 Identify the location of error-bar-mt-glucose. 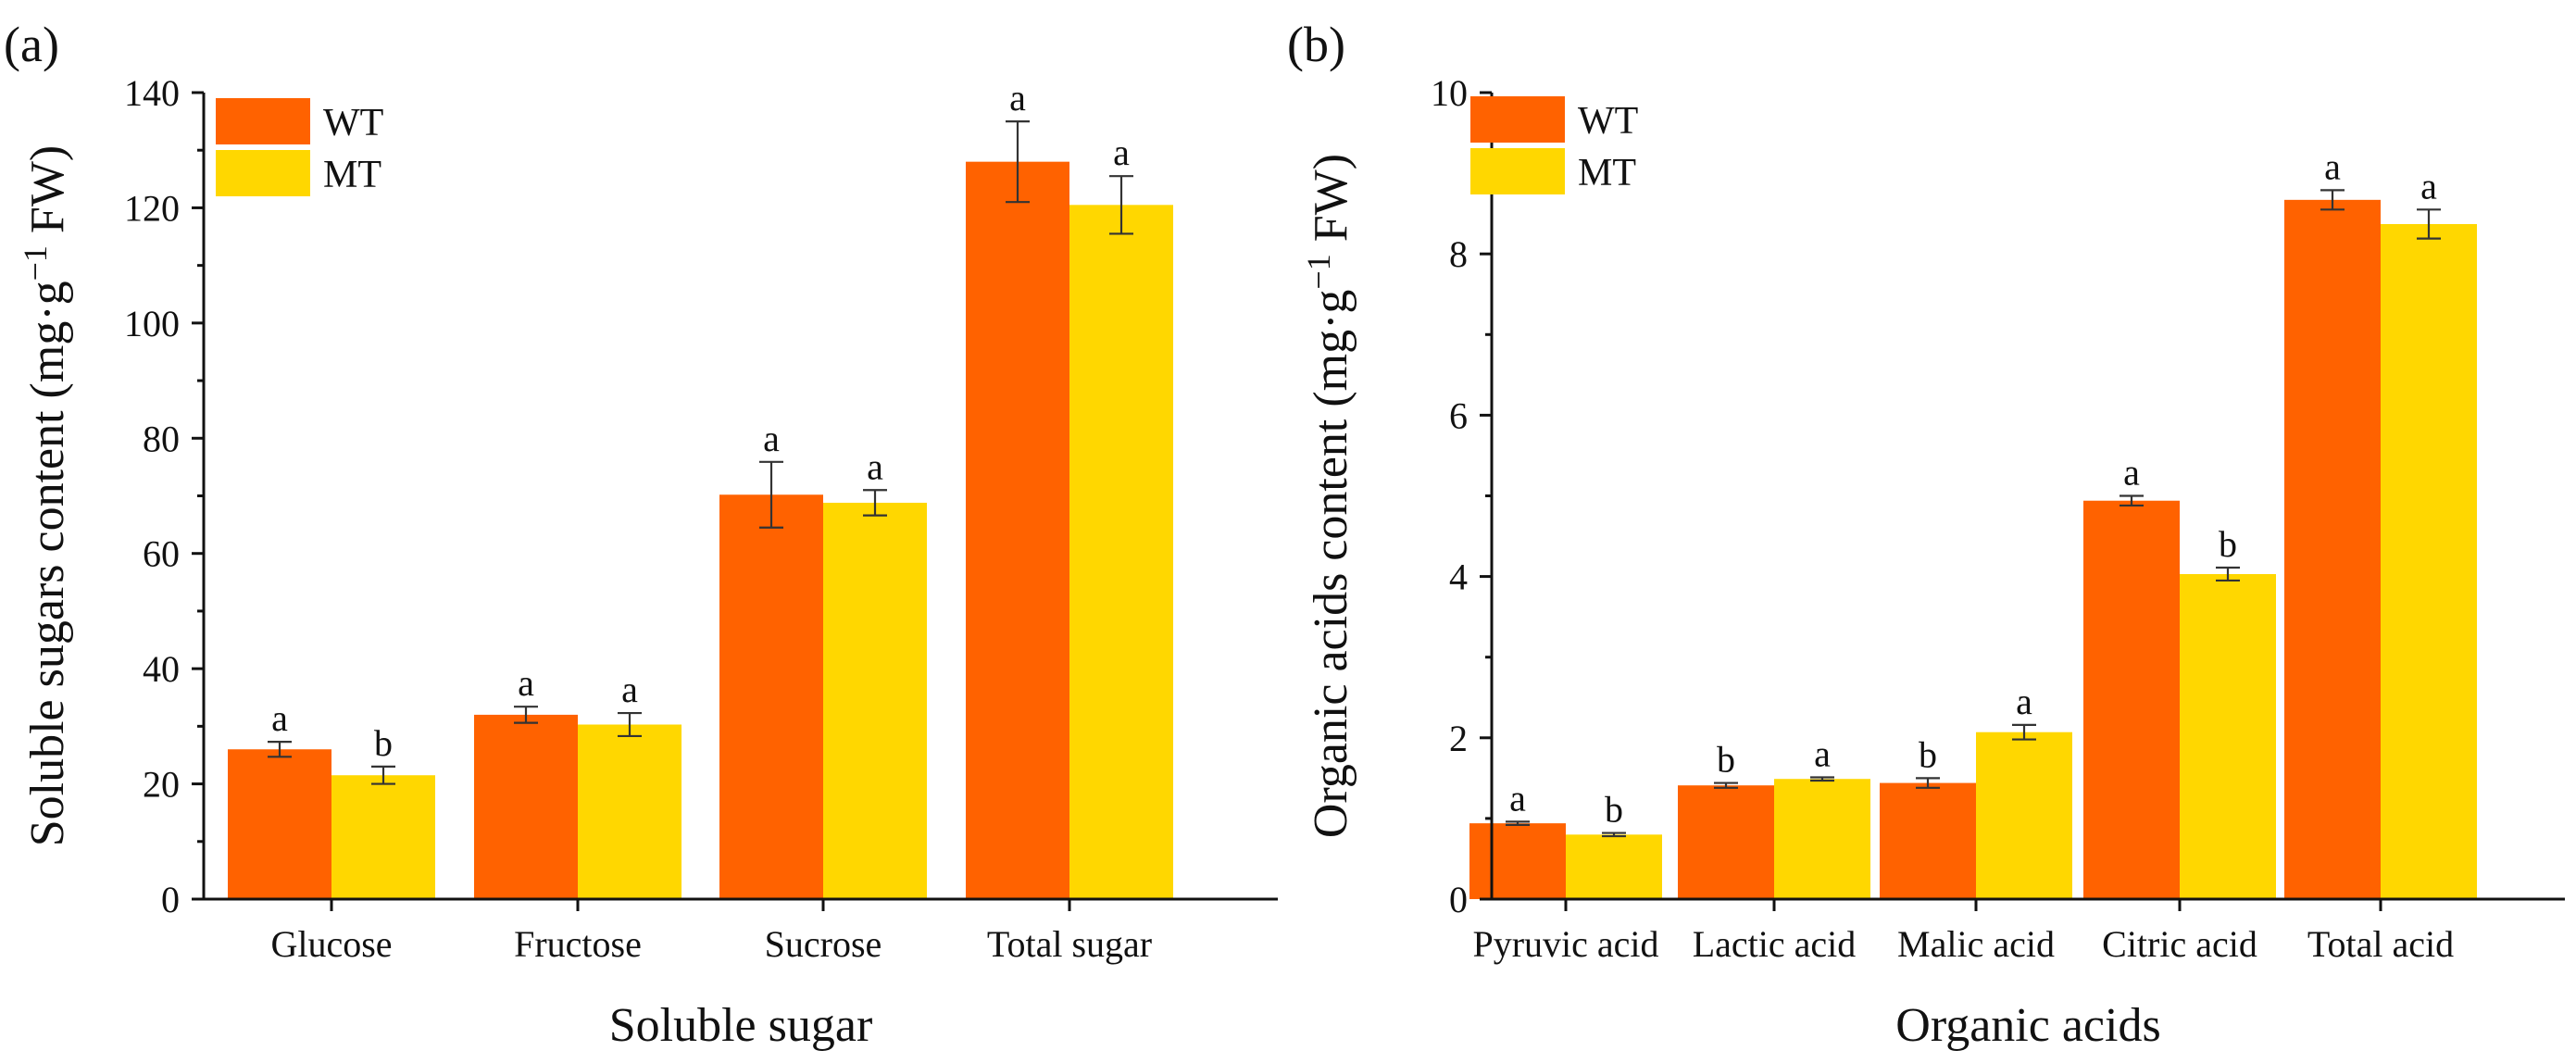
(383, 775).